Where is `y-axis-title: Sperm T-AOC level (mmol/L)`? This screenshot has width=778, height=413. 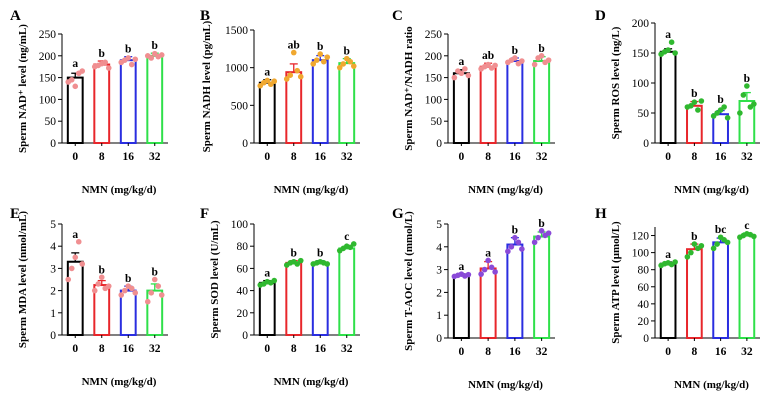
y-axis-title: Sperm T-AOC level (mmol/L) is located at coordinates (409, 281).